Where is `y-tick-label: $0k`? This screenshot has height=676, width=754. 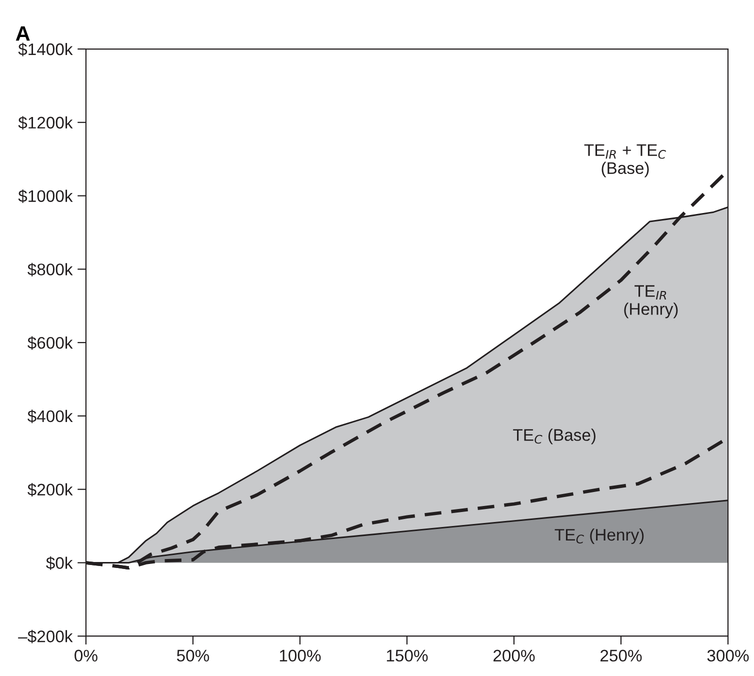 y-tick-label: $0k is located at coordinates (59, 563).